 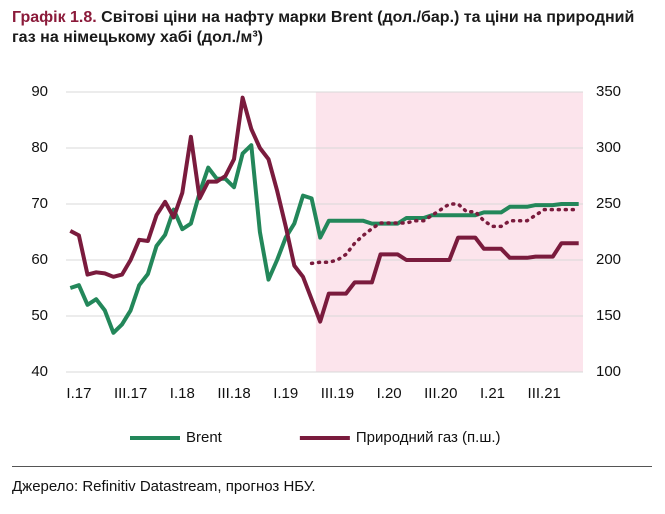 I want to click on x-tick-label: I.21, so click(x=492, y=393).